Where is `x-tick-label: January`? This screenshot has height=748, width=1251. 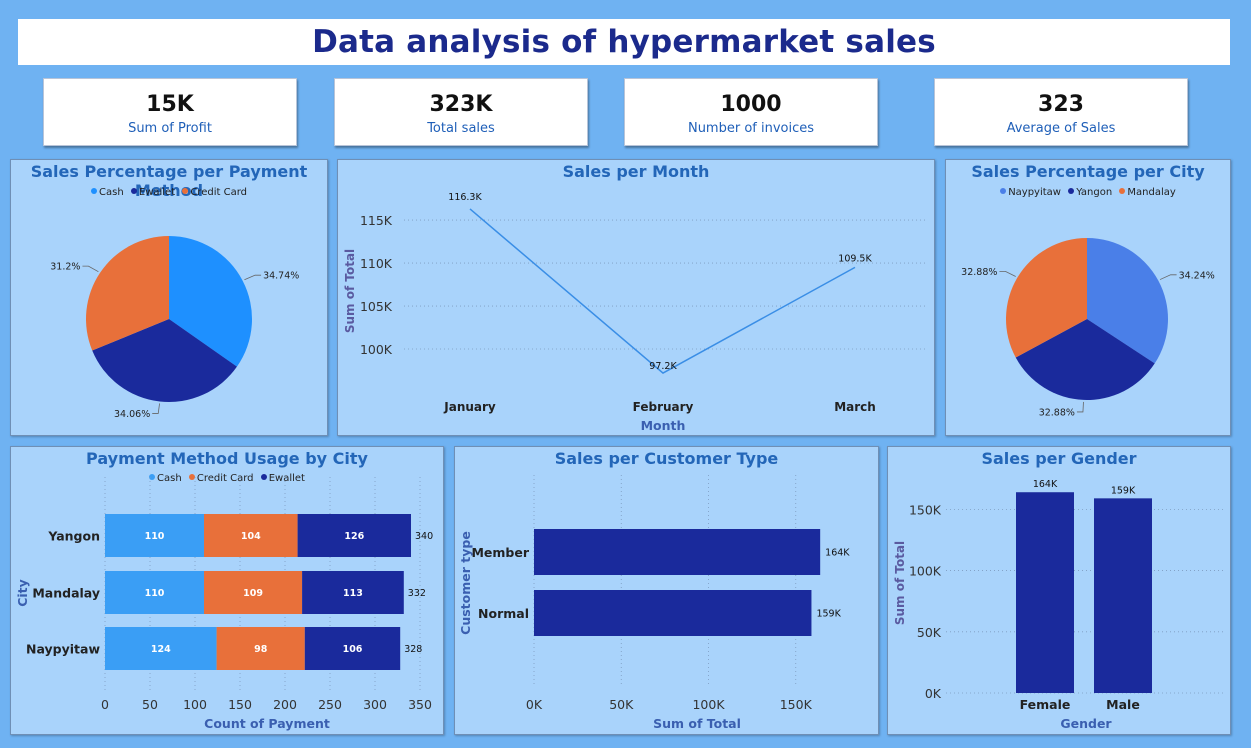 x-tick-label: January is located at coordinates (469, 407).